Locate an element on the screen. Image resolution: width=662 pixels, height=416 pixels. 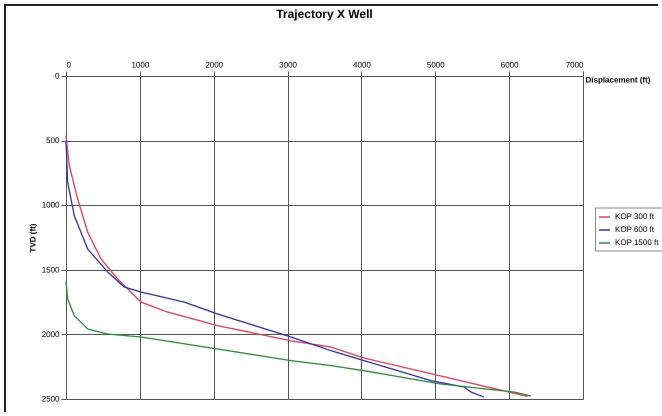
y-tick-label: 2500 is located at coordinates (51, 399).